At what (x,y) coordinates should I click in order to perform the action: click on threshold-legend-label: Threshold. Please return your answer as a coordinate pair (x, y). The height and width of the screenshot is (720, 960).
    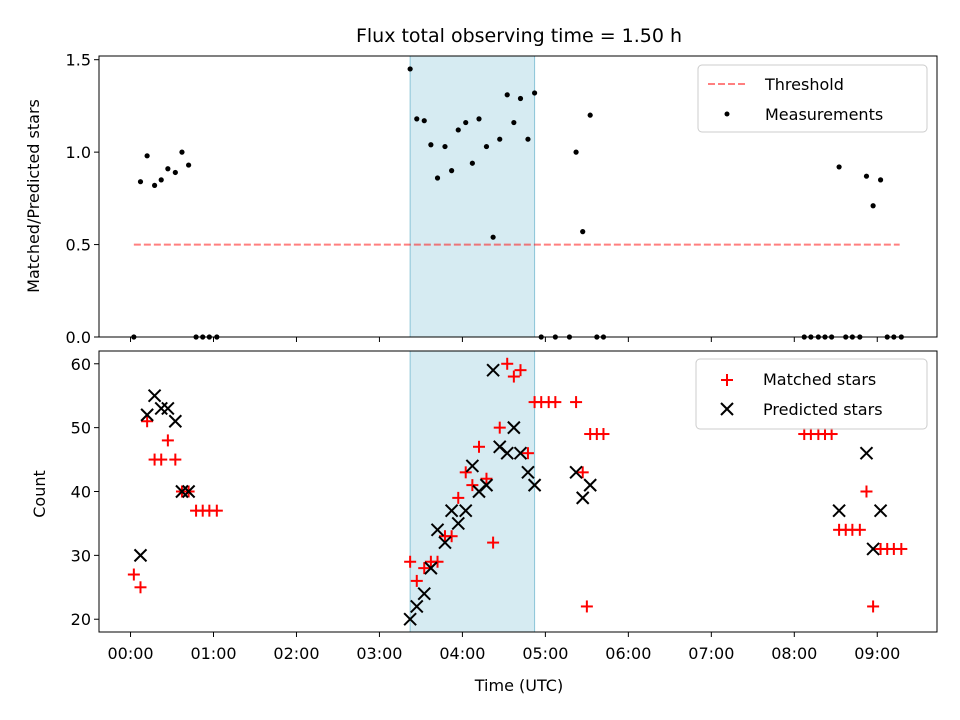
    Looking at the image, I should click on (804, 84).